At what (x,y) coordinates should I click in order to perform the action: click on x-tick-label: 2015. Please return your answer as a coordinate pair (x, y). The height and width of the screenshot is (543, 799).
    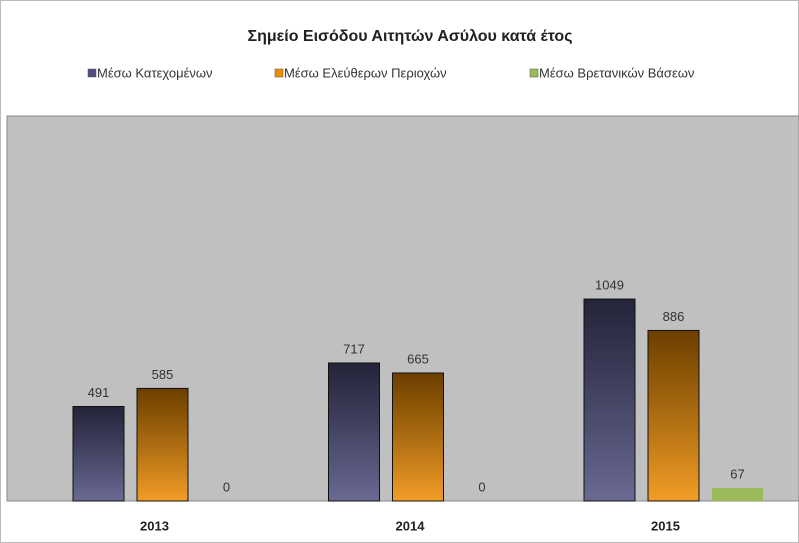
    Looking at the image, I should click on (665, 525).